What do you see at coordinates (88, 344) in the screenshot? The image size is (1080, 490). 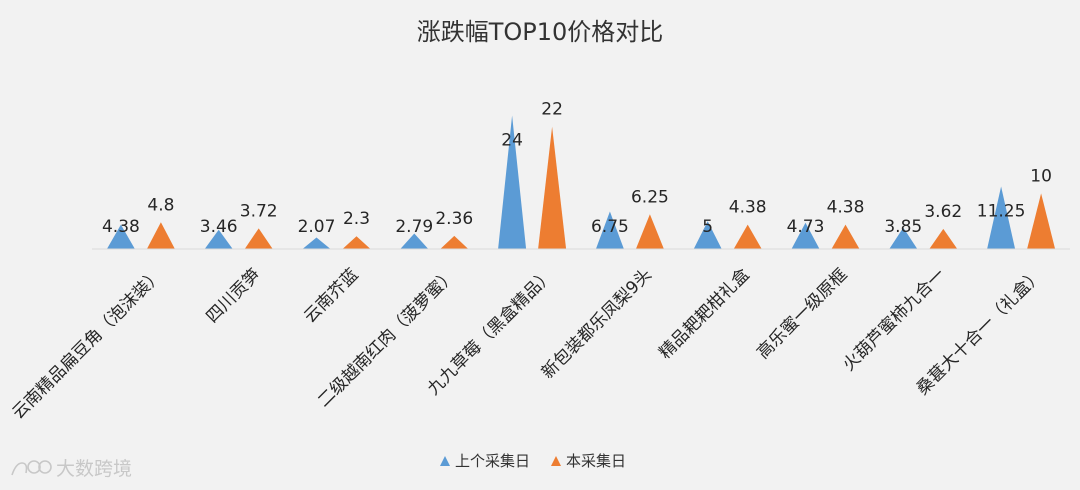 I see `category-label-0: 云南精品扁豆角（泡沫装）` at bounding box center [88, 344].